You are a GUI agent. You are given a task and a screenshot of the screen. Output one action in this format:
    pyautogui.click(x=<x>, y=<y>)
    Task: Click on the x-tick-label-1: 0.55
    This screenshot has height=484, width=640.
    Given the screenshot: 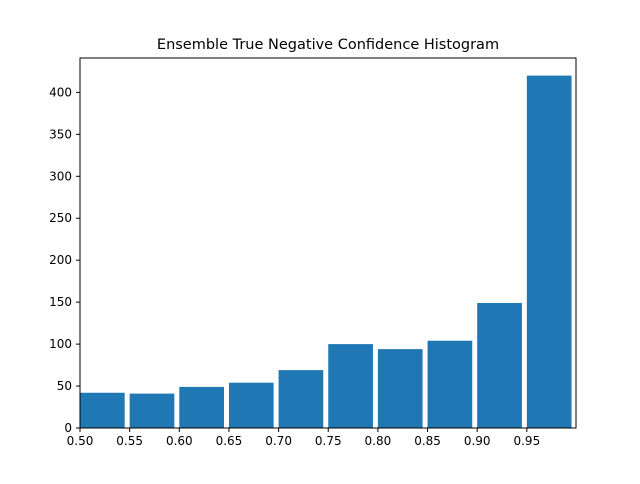 What is the action you would take?
    pyautogui.click(x=129, y=441)
    